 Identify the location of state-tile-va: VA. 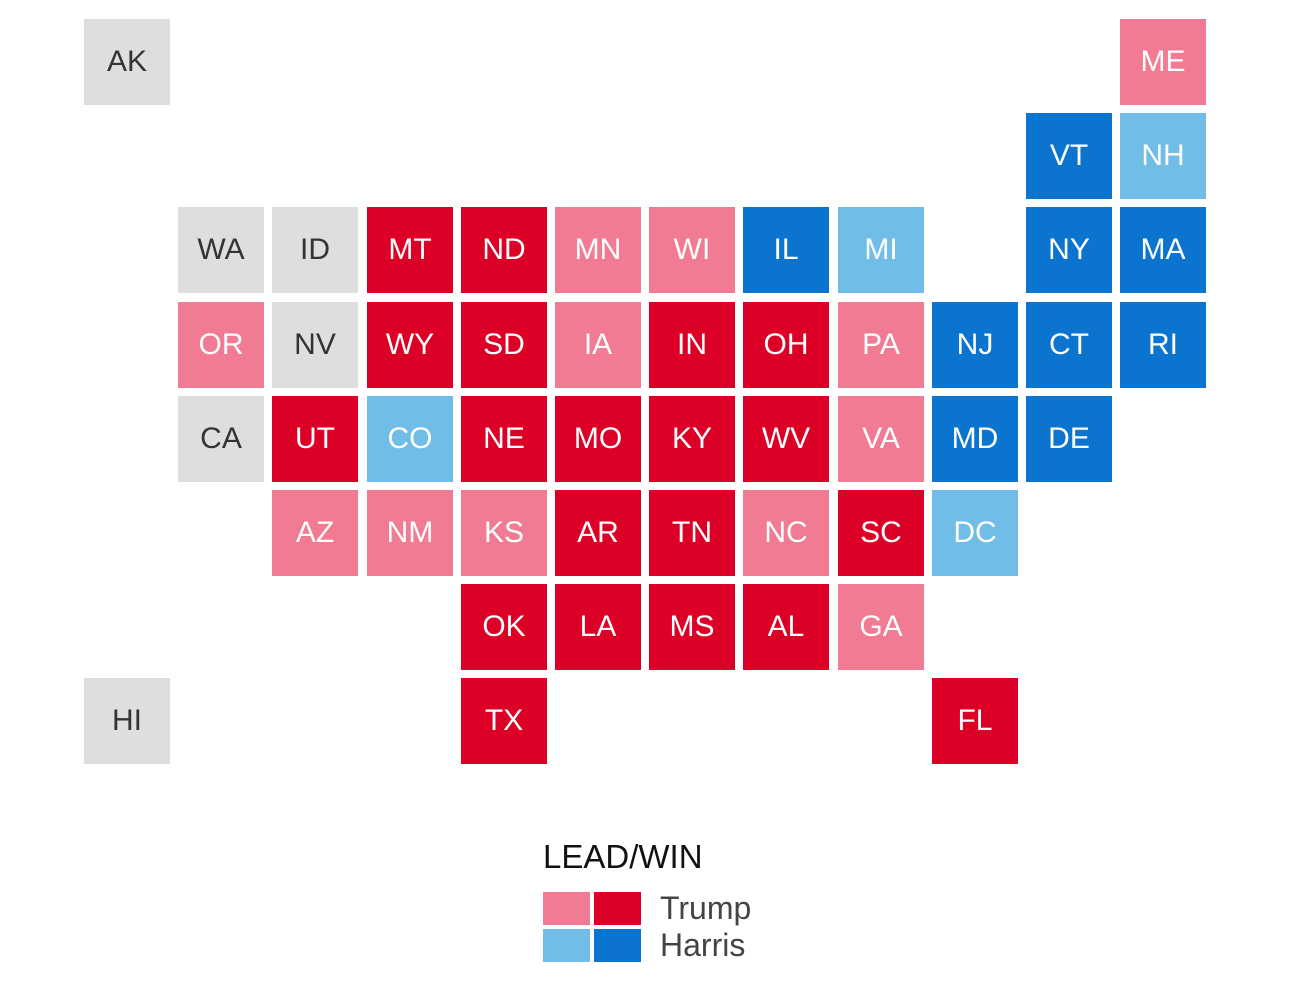
(881, 439).